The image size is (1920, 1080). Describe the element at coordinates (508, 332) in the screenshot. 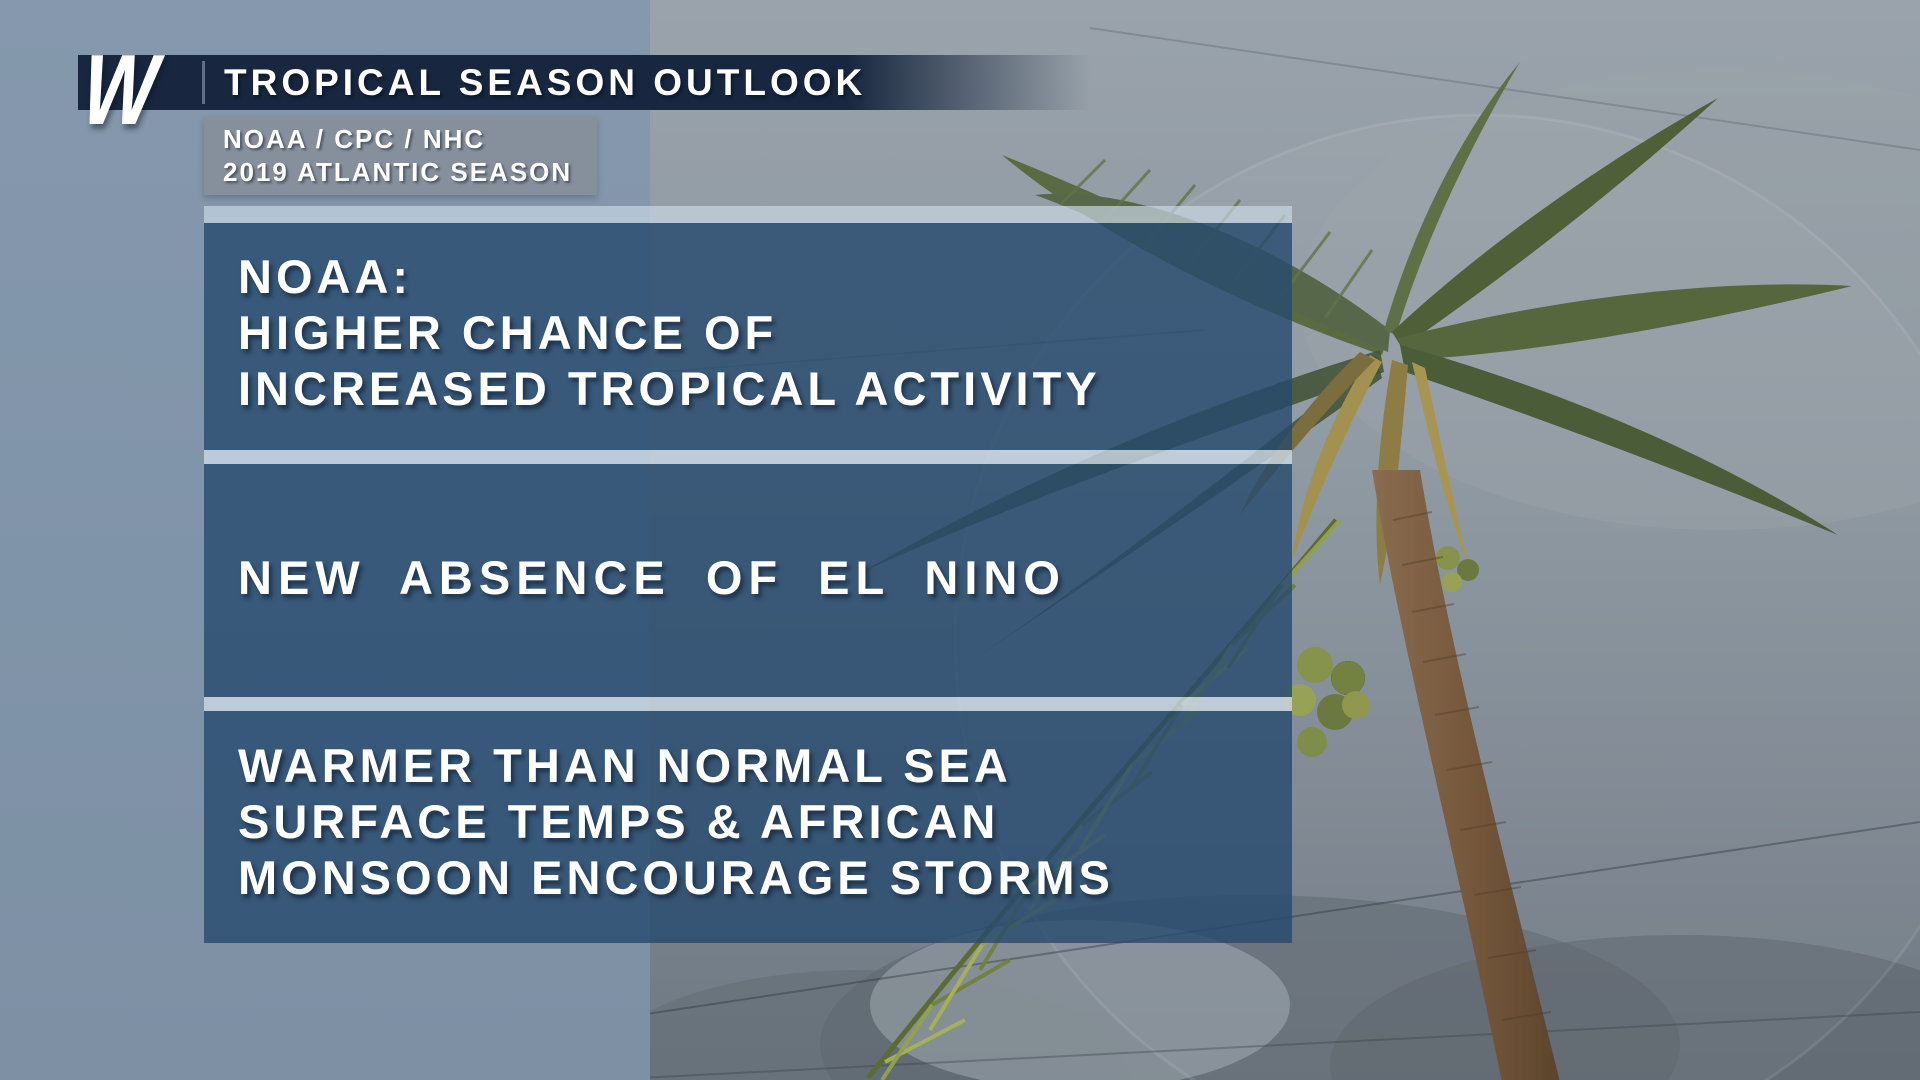

I see `panel-line: HIGHER CHANCE OF` at that location.